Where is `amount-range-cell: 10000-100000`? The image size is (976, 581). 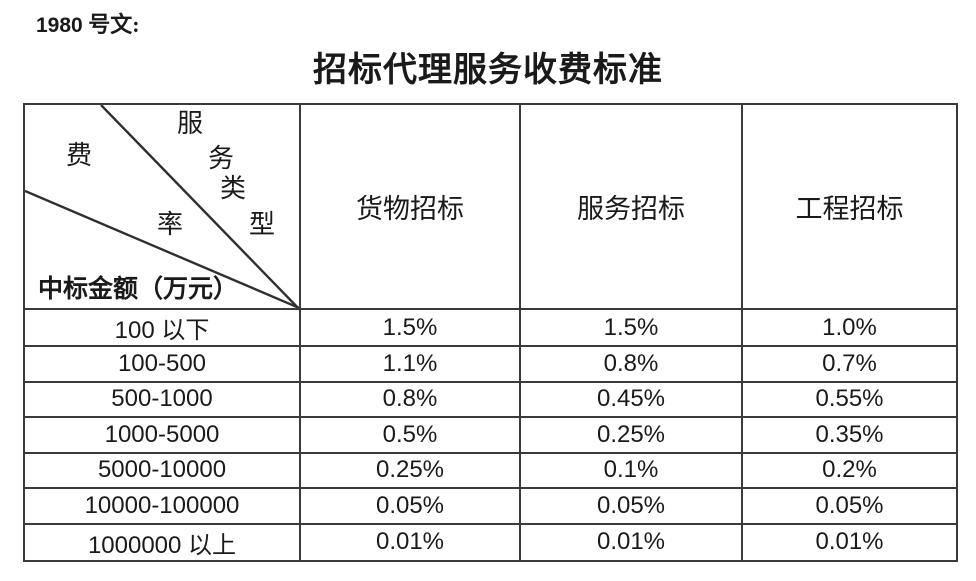 amount-range-cell: 10000-100000 is located at coordinates (162, 506).